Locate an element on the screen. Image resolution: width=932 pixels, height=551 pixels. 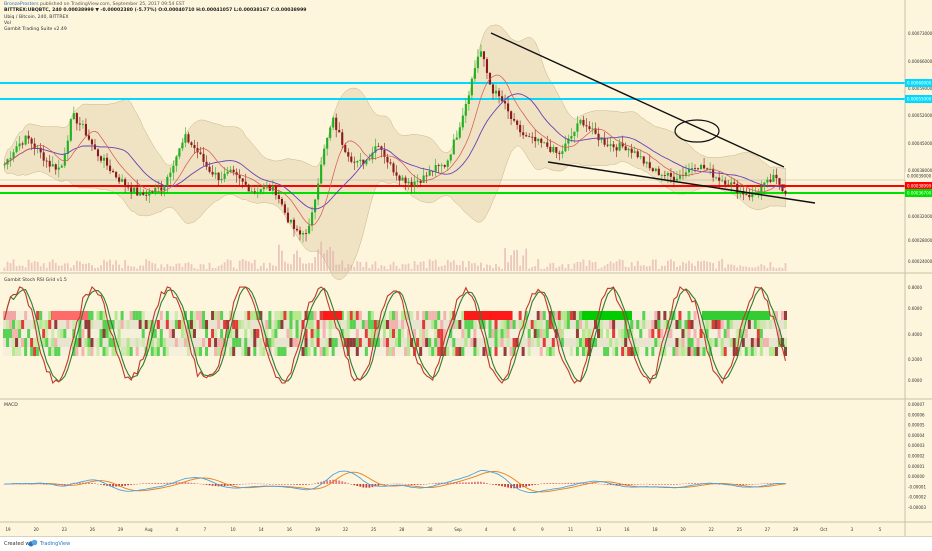
grid-block is located at coordinates (736, 315).